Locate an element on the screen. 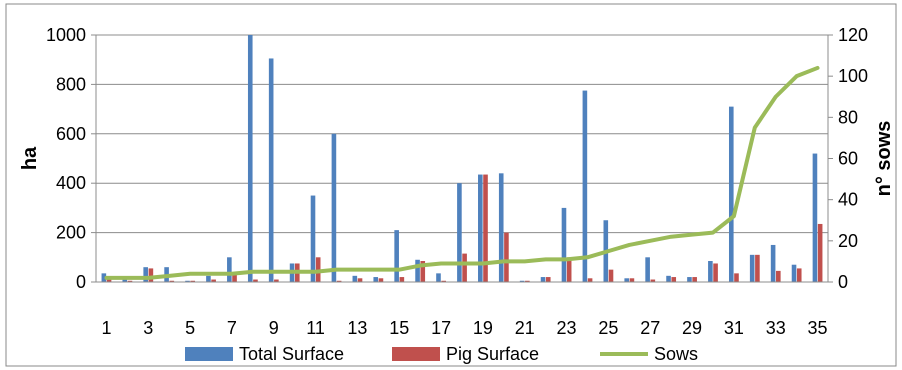  y-tick-label: 0 is located at coordinates (81, 282).